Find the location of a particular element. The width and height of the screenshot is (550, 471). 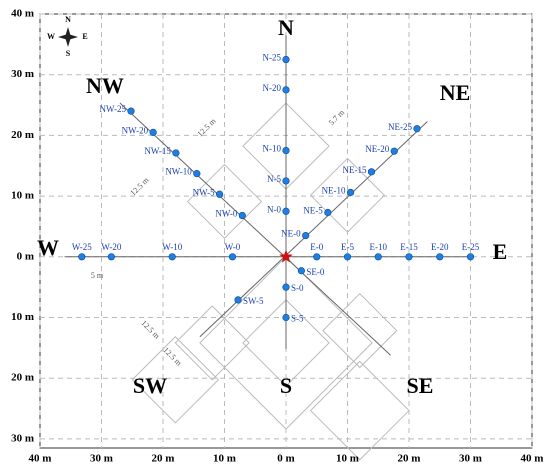

point-label: SE-0 is located at coordinates (315, 272).